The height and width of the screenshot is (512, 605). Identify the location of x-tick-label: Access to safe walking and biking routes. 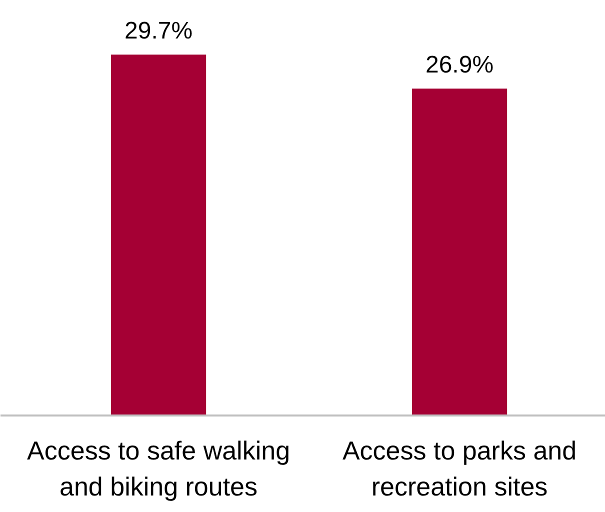
(158, 469).